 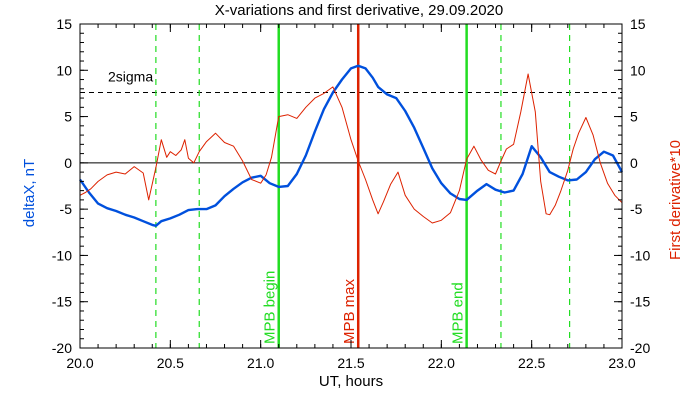 I want to click on y-tick-label-left: -10, so click(x=62, y=255).